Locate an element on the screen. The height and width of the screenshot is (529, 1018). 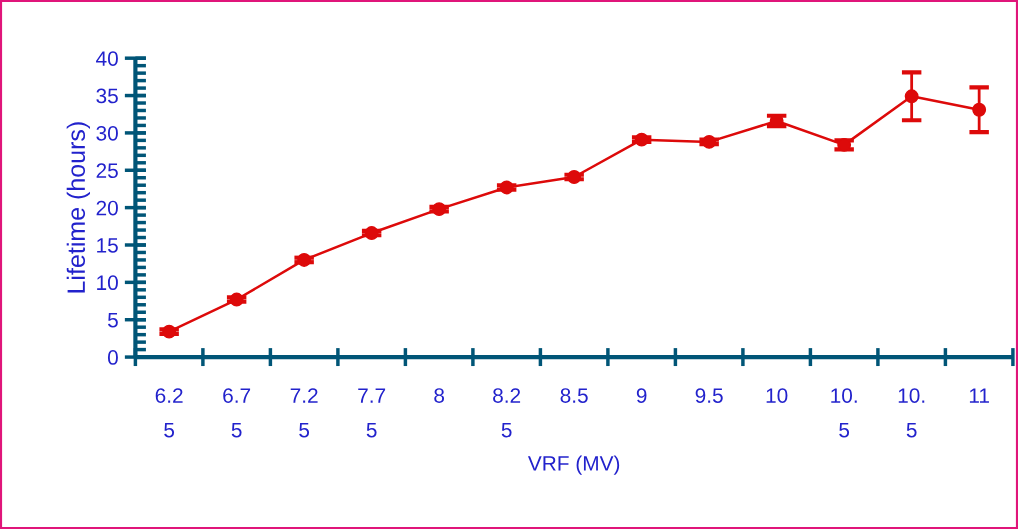
y-tick-label: 15 is located at coordinates (107, 245).